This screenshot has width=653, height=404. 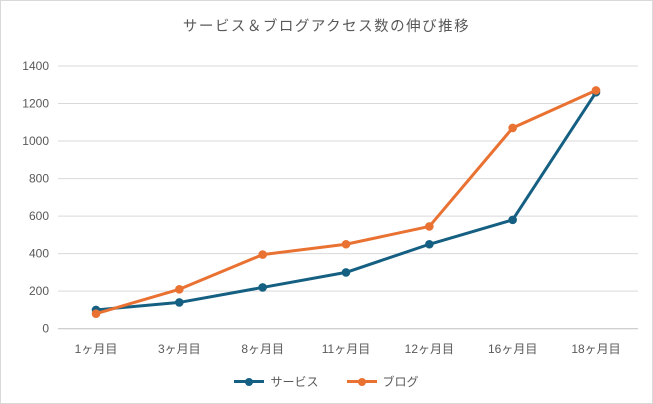 What do you see at coordinates (35, 197) in the screenshot?
I see `y-axis-labels: 0 200 400 600 800 1000 1200 1400` at bounding box center [35, 197].